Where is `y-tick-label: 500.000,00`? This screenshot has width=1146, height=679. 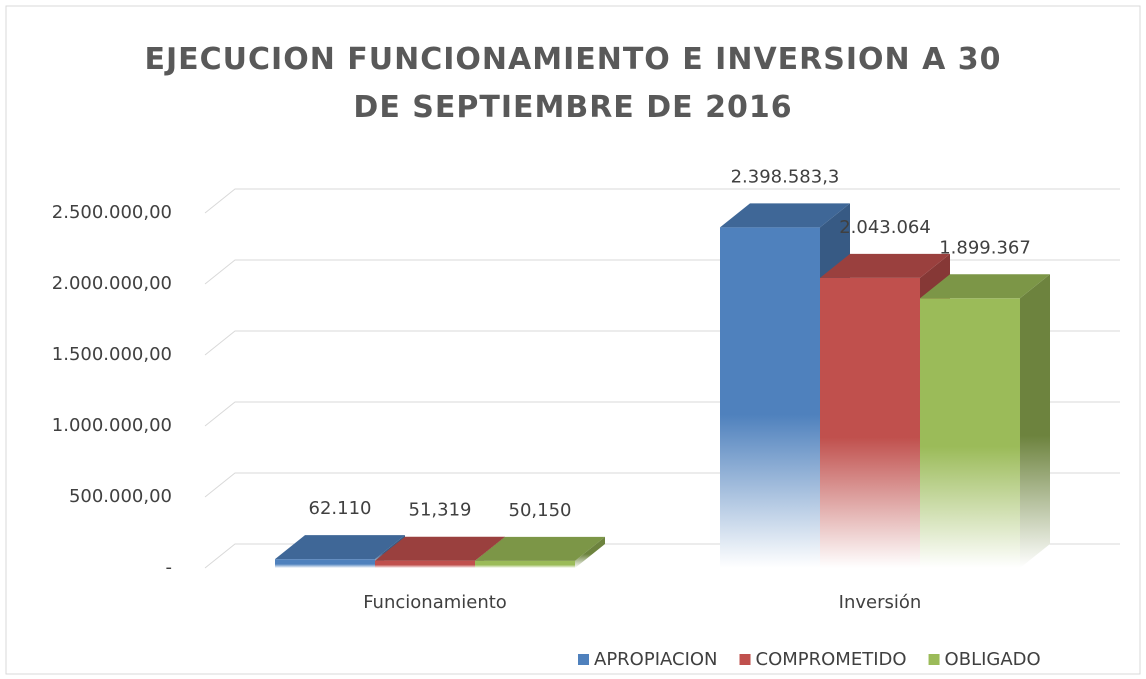 y-tick-label: 500.000,00 is located at coordinates (120, 496).